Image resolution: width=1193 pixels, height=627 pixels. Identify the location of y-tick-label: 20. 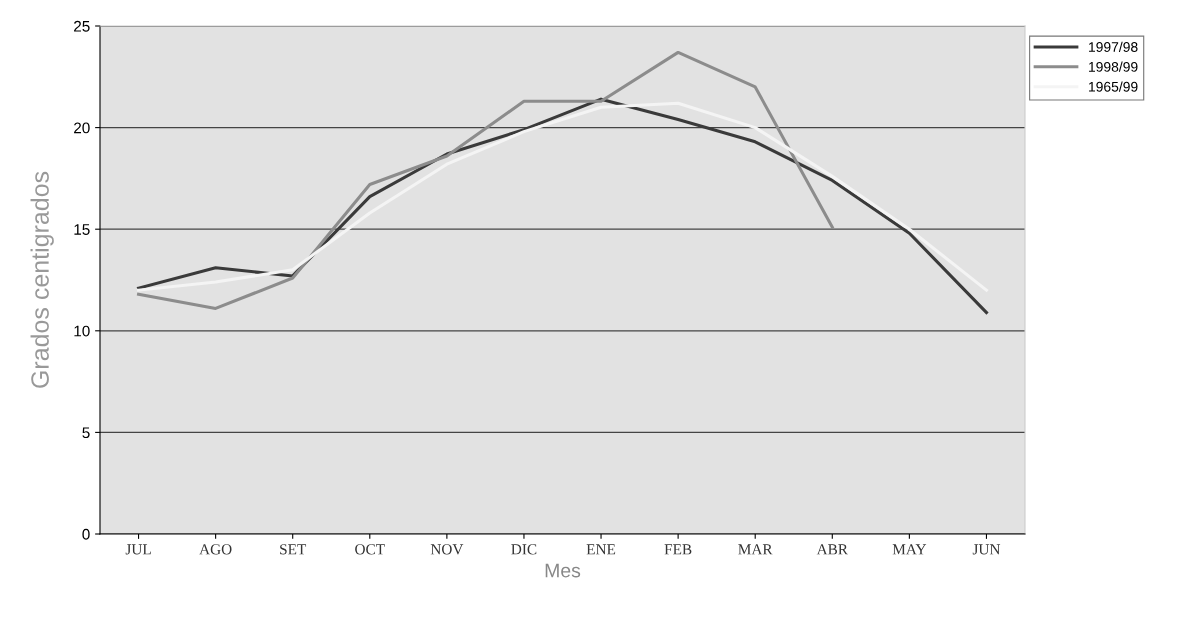
(82, 128).